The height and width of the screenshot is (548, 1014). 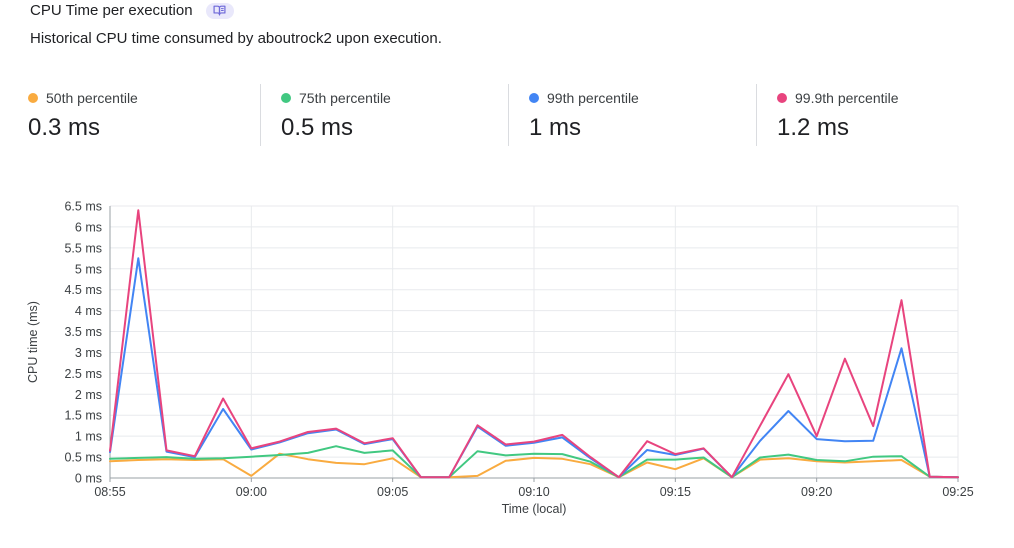 What do you see at coordinates (83, 290) in the screenshot?
I see `y-tick-label: 4.5 ms` at bounding box center [83, 290].